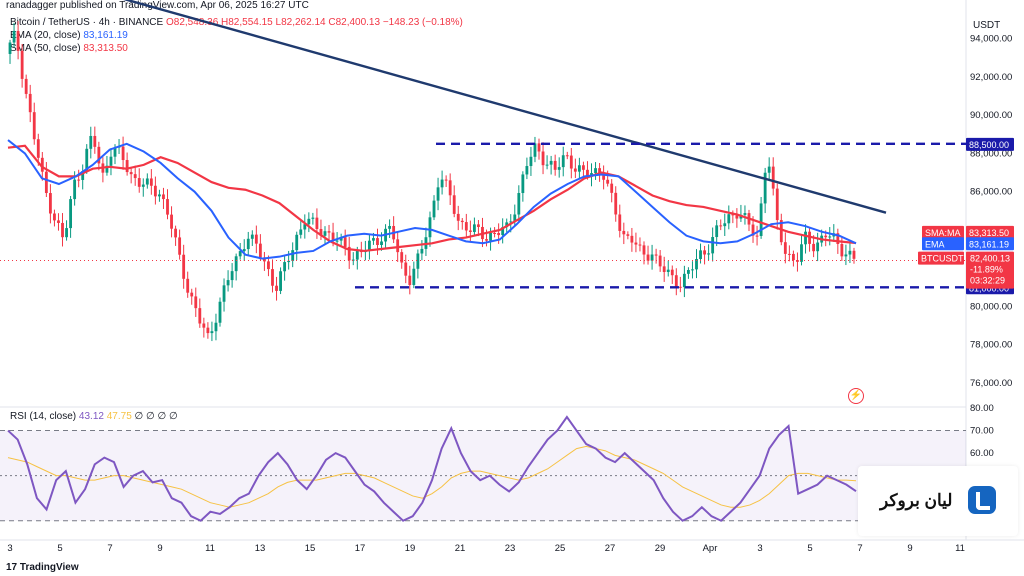 The width and height of the screenshot is (1024, 576). What do you see at coordinates (432, 476) in the screenshot?
I see `rsi-ma-line` at bounding box center [432, 476].